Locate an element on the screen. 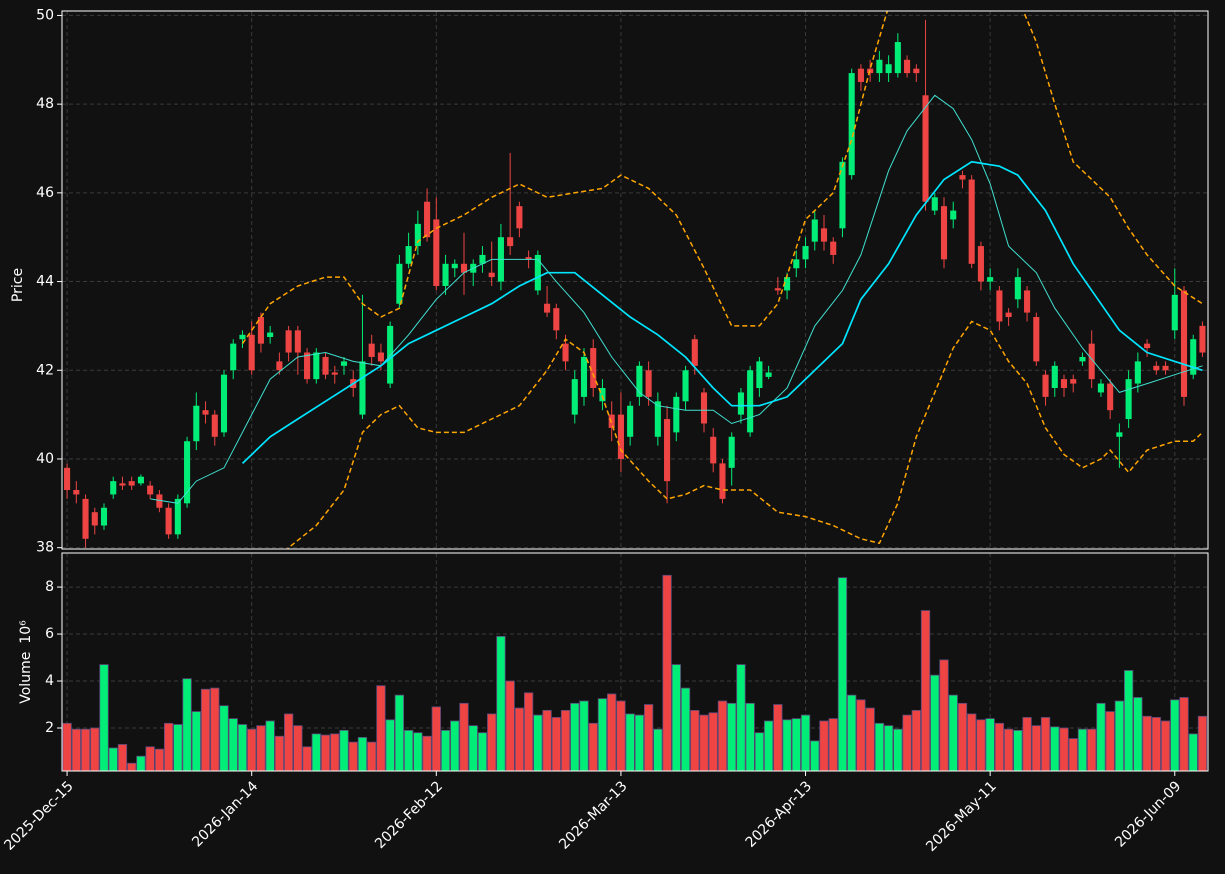  y-tick-label: 2 is located at coordinates (49, 728).